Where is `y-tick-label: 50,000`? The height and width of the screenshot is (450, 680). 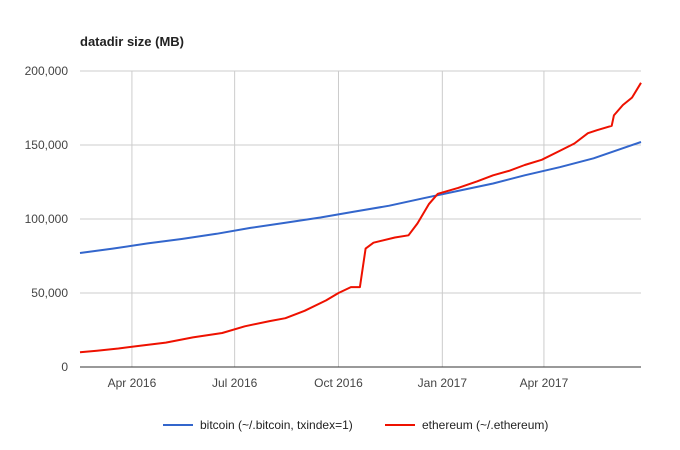 y-tick-label: 50,000 is located at coordinates (49, 293).